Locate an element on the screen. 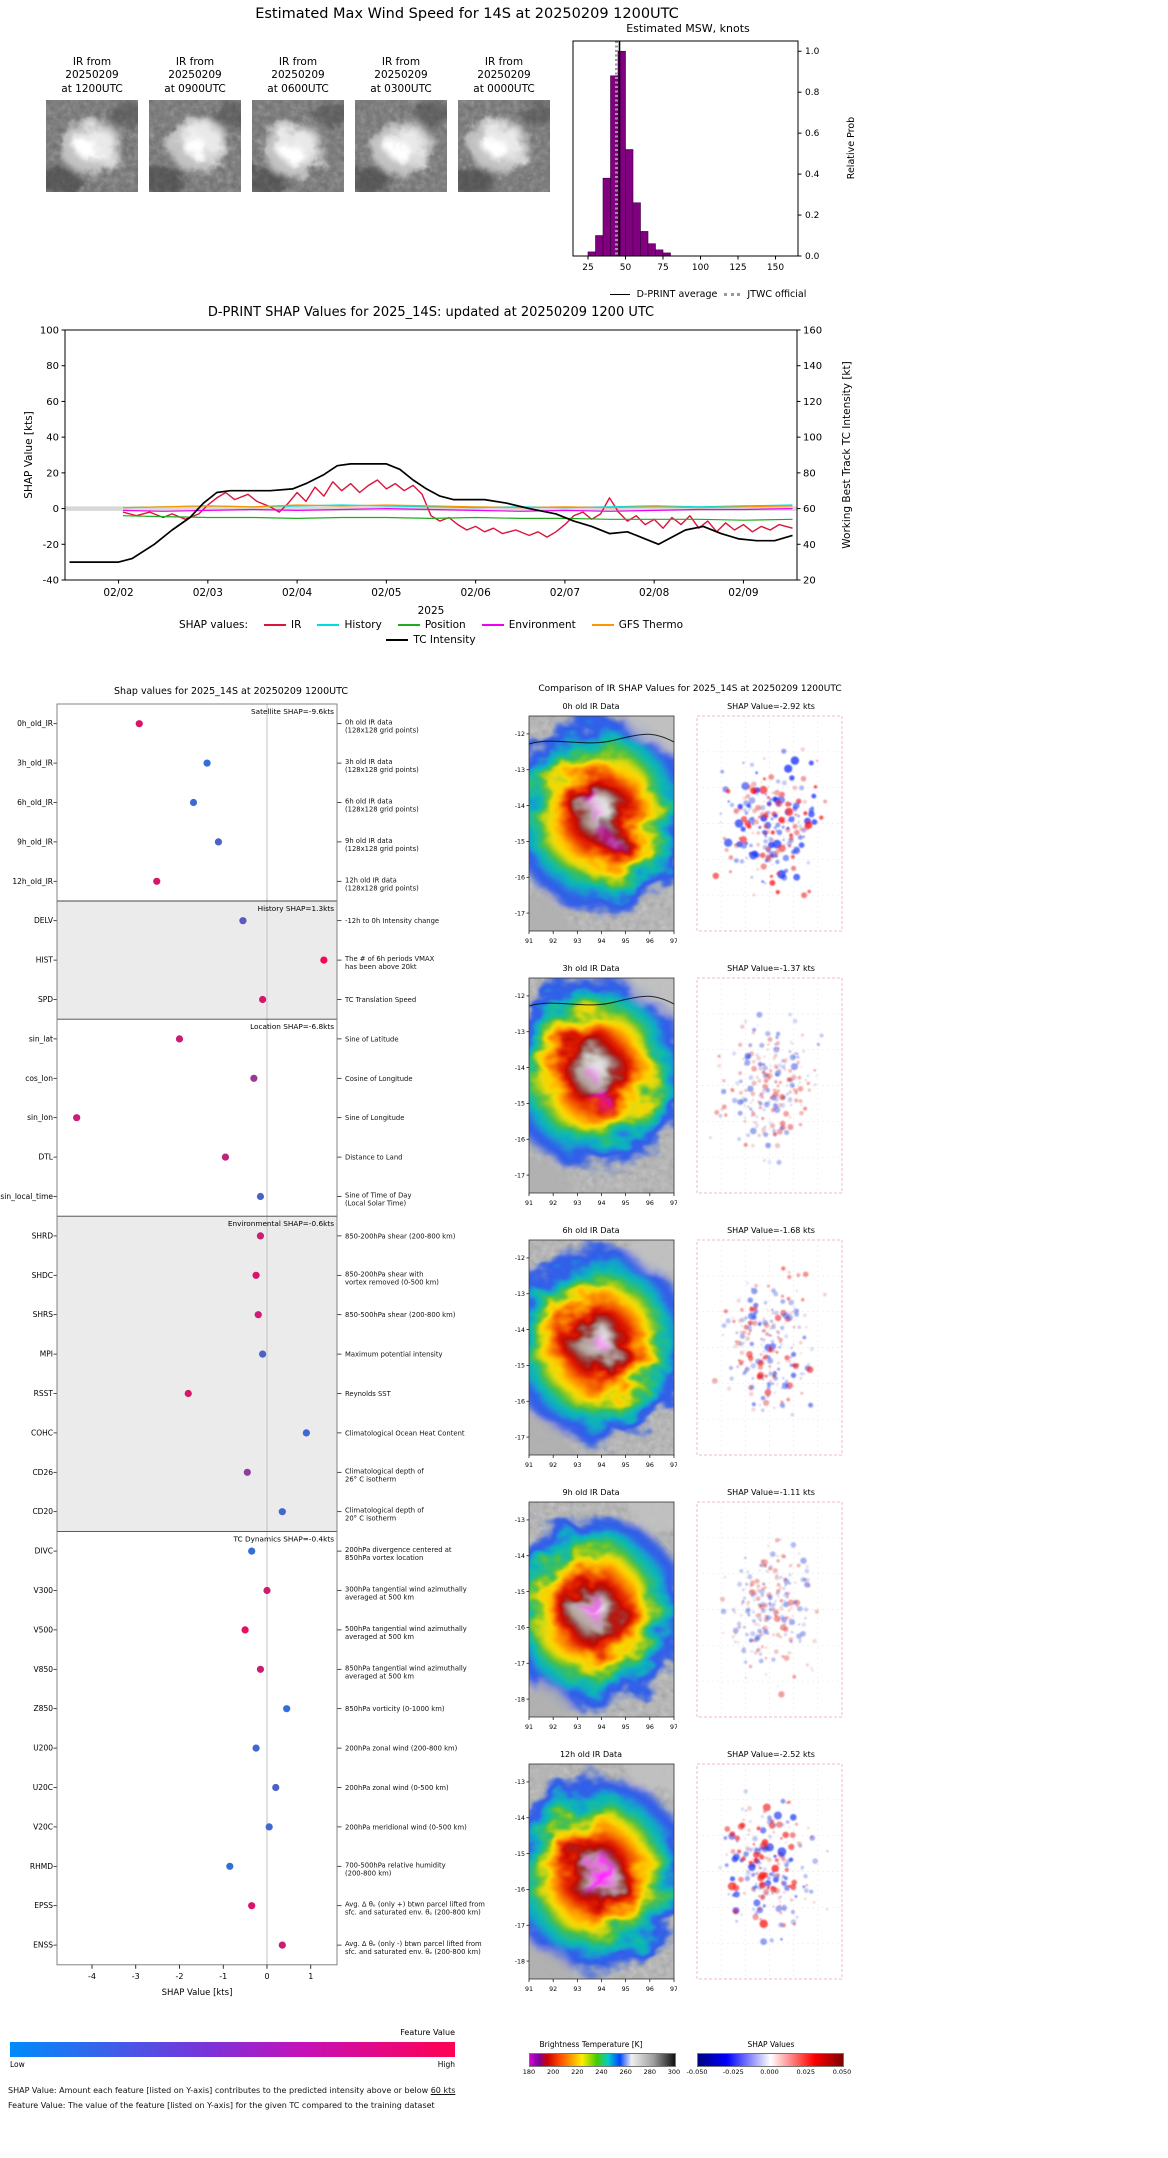 This screenshot has width=1168, height=2158. svg-text: 91 is located at coordinates (529, 1989).